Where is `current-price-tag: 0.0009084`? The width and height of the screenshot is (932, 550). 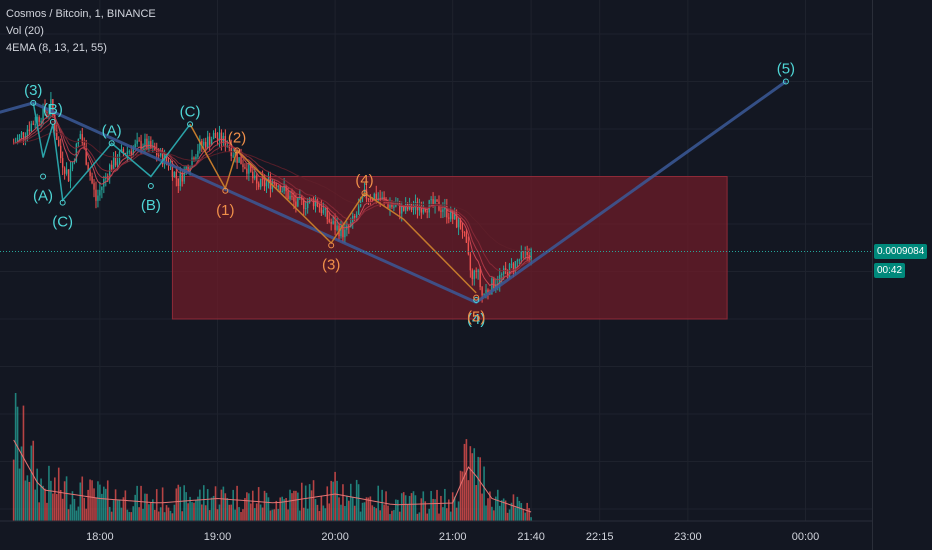 current-price-tag: 0.0009084 is located at coordinates (901, 251).